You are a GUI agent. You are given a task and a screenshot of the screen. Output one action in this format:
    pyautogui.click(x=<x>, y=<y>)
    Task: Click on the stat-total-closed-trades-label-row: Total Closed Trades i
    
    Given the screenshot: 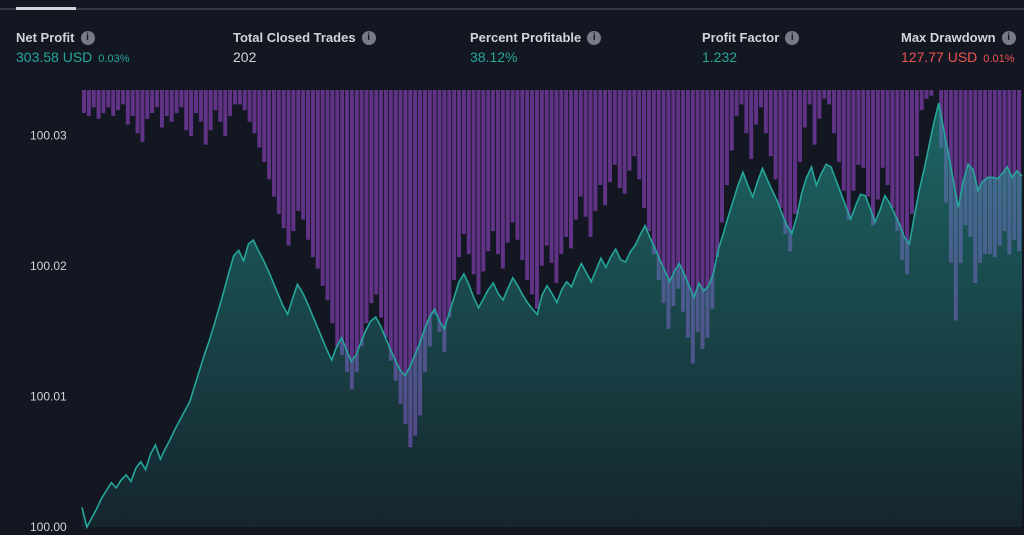 What is the action you would take?
    pyautogui.click(x=304, y=37)
    